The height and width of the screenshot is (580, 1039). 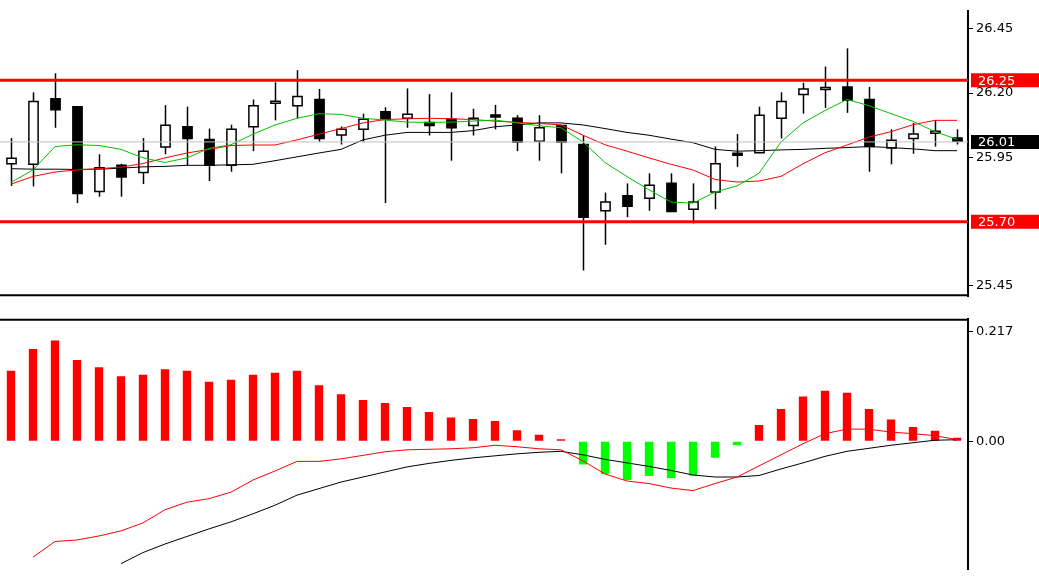 I want to click on y-tick-label: 25.45, so click(x=995, y=285).